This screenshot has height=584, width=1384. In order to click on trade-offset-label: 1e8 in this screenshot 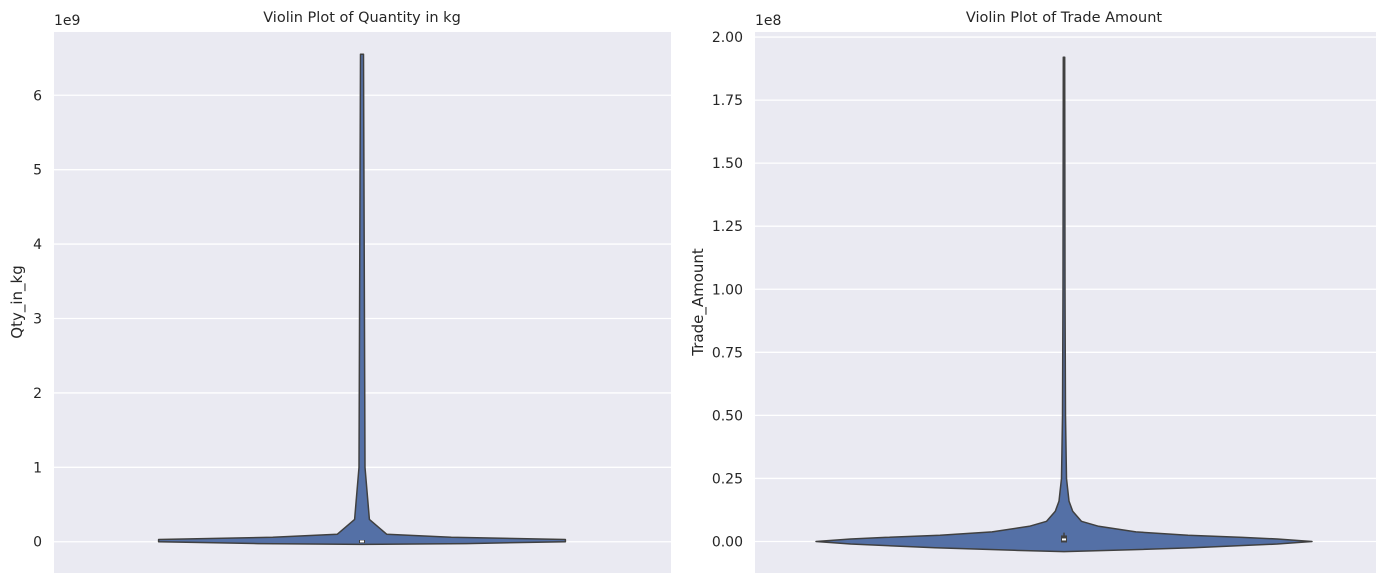, I will do `click(768, 21)`.